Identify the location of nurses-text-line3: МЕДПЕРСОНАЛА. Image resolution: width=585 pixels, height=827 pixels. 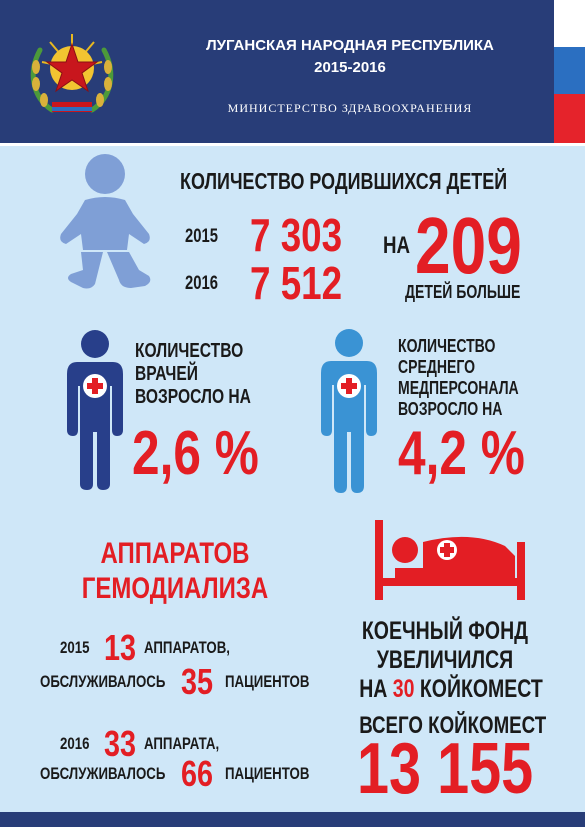
(458, 388).